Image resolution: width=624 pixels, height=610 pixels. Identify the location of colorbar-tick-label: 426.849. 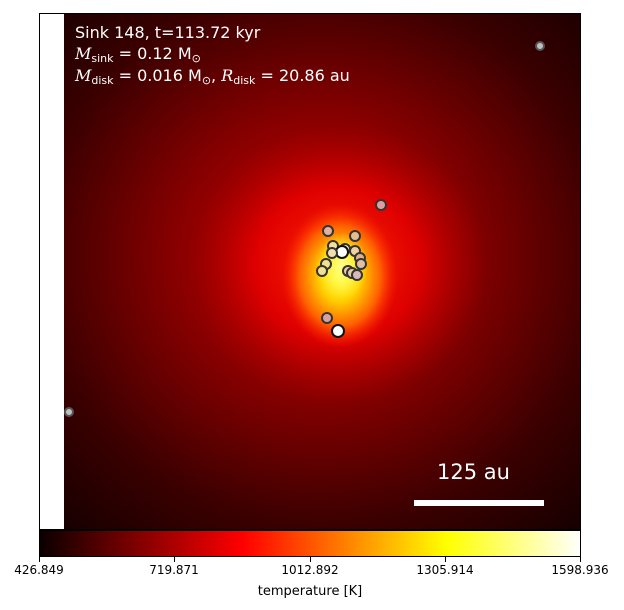
(39, 570).